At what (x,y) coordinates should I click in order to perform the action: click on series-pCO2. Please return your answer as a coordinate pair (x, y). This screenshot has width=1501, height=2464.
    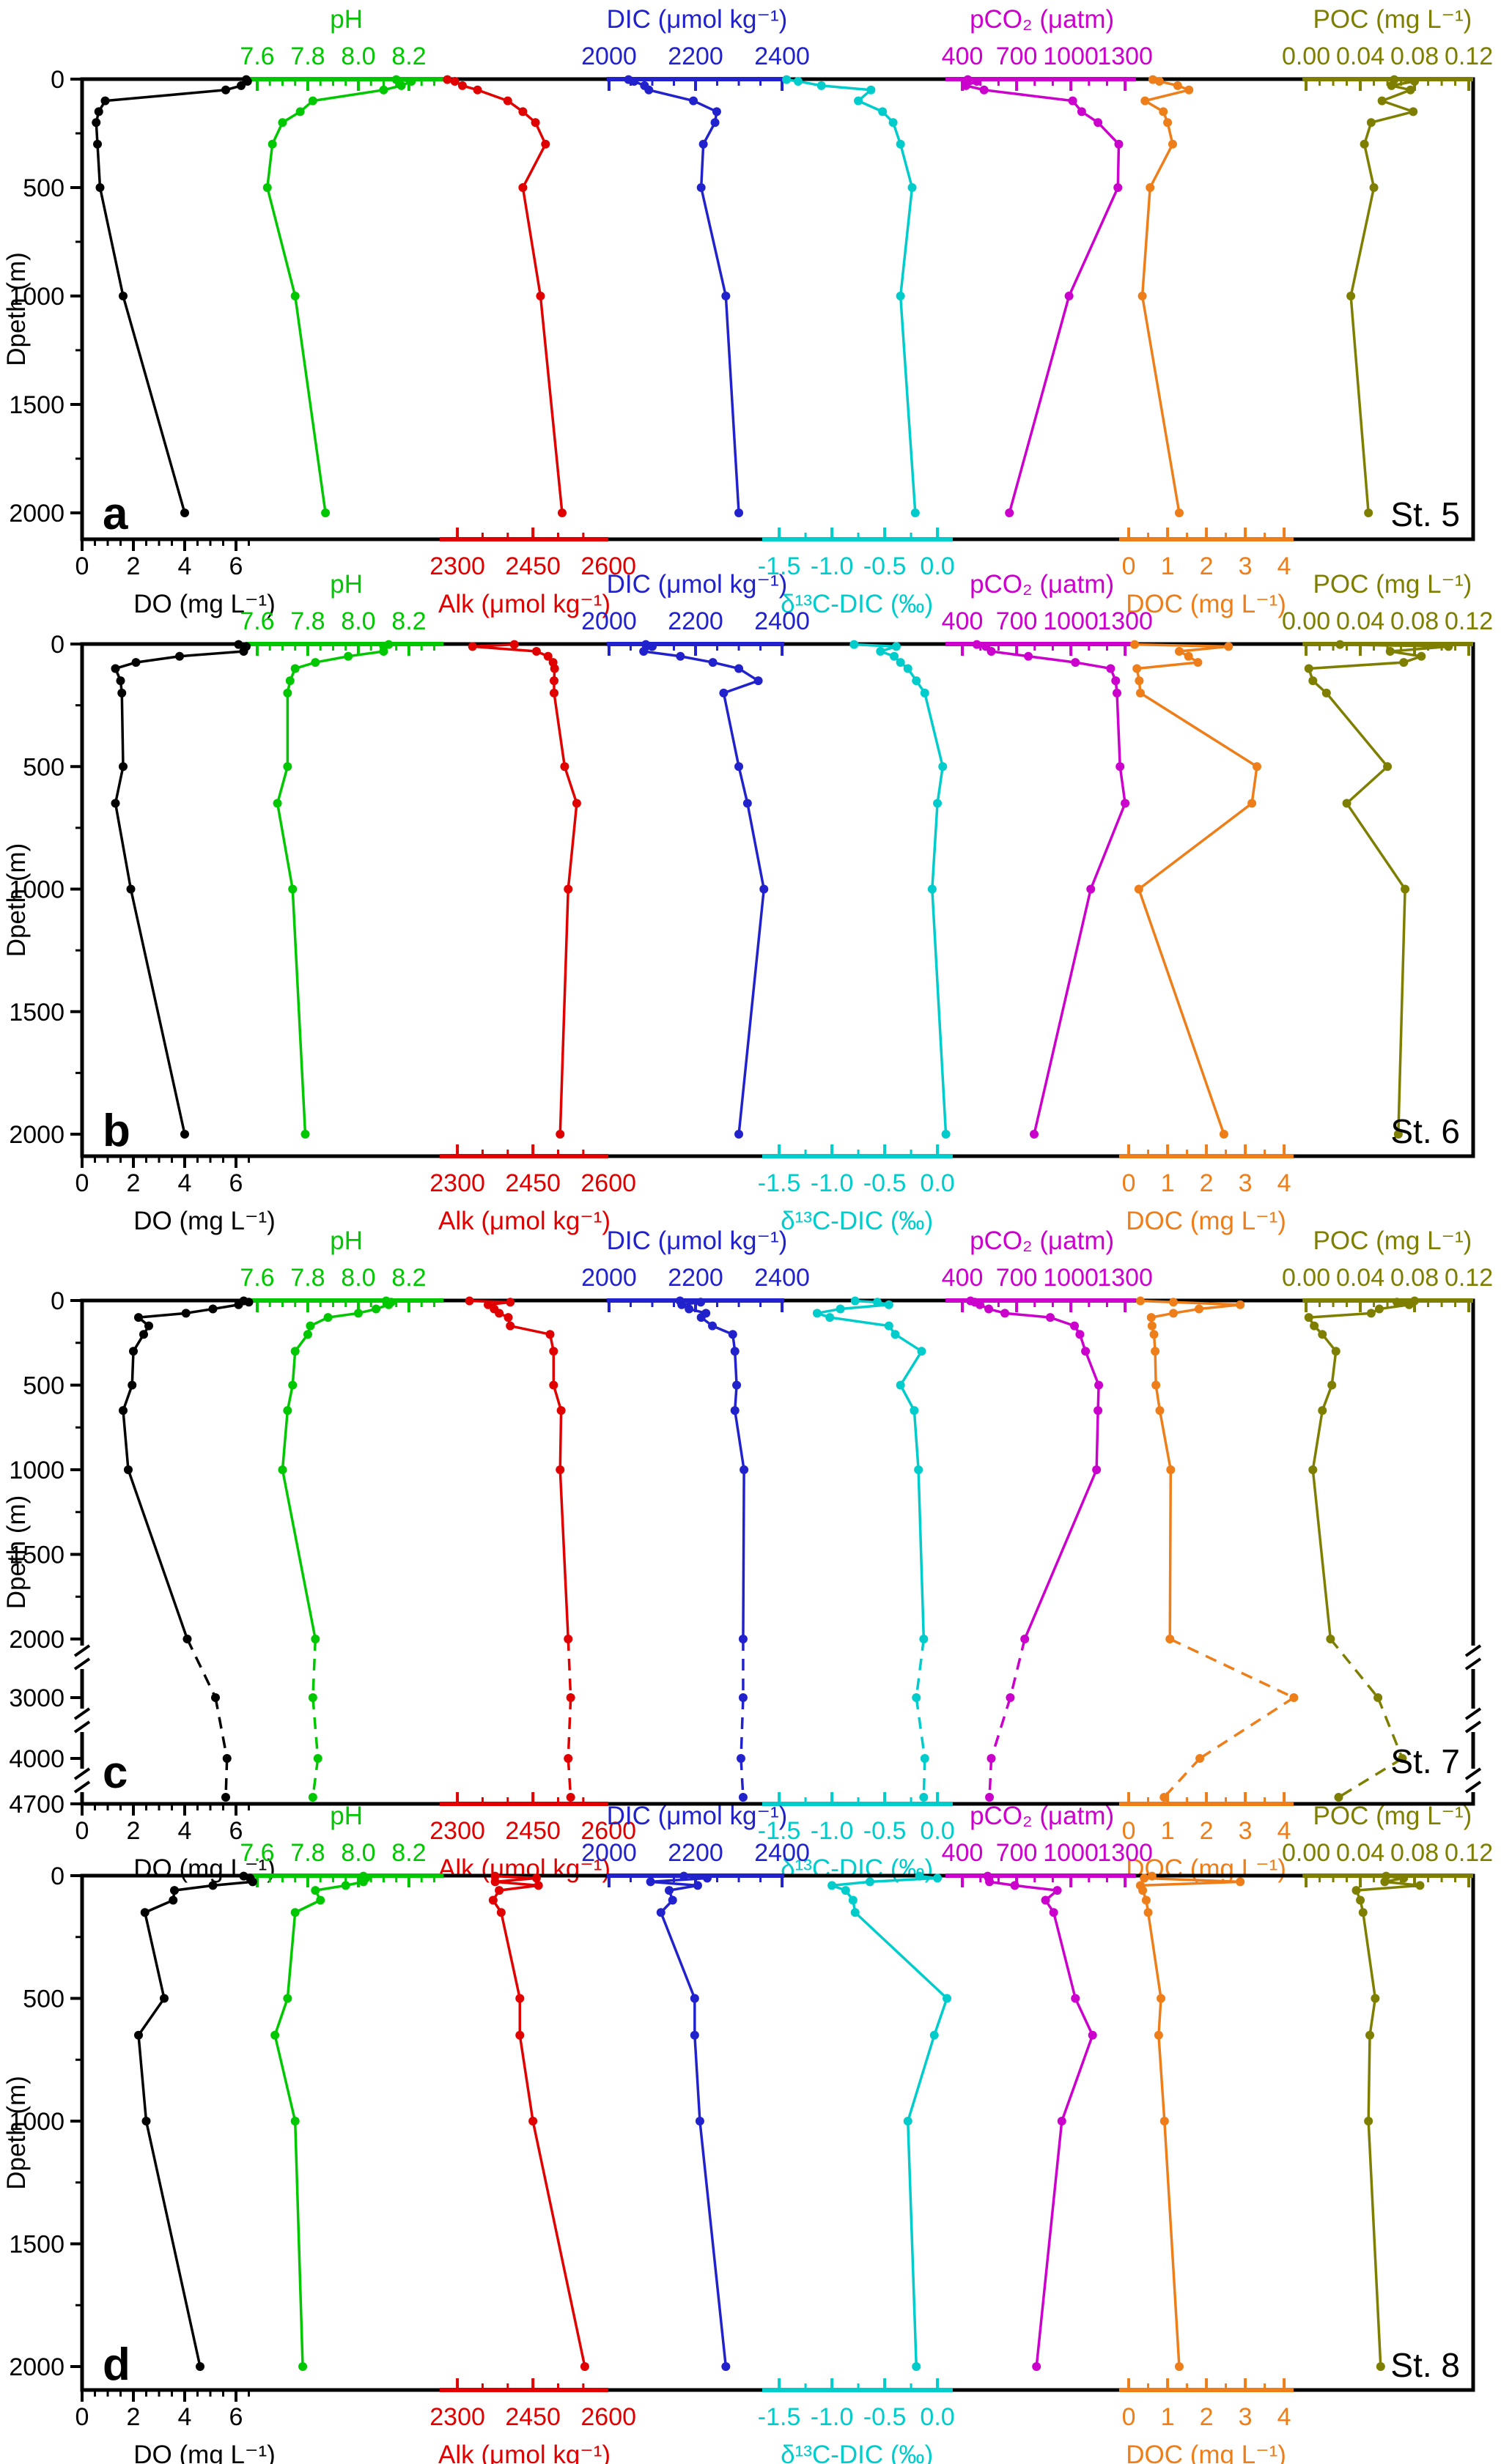
    Looking at the image, I should click on (1035, 1549).